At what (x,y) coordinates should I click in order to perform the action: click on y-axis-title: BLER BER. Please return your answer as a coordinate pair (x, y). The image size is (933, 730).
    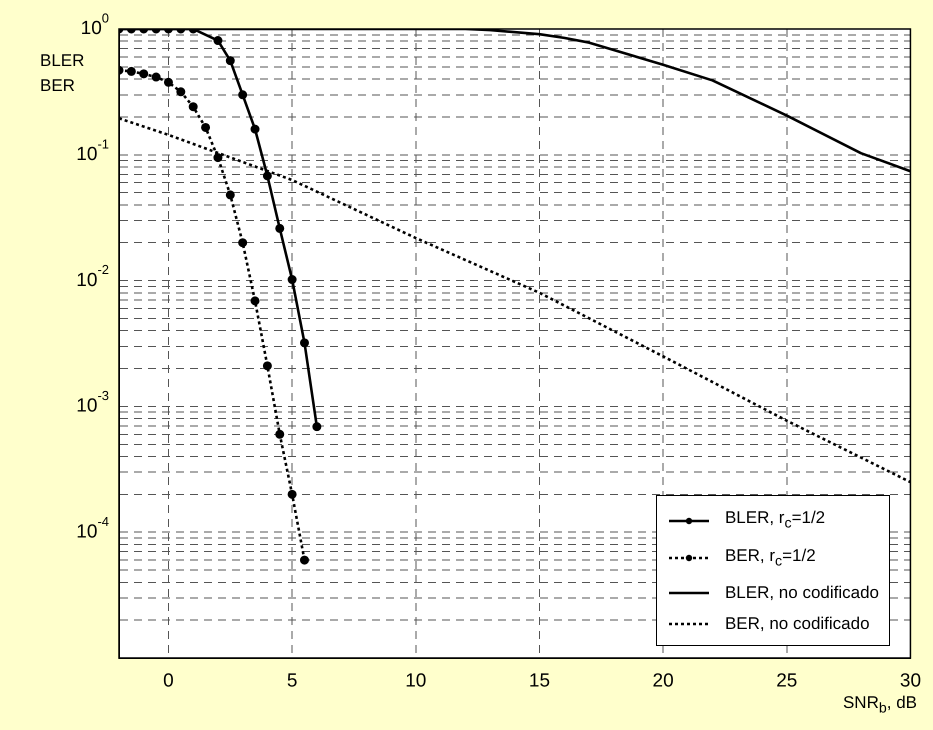
    Looking at the image, I should click on (62, 73).